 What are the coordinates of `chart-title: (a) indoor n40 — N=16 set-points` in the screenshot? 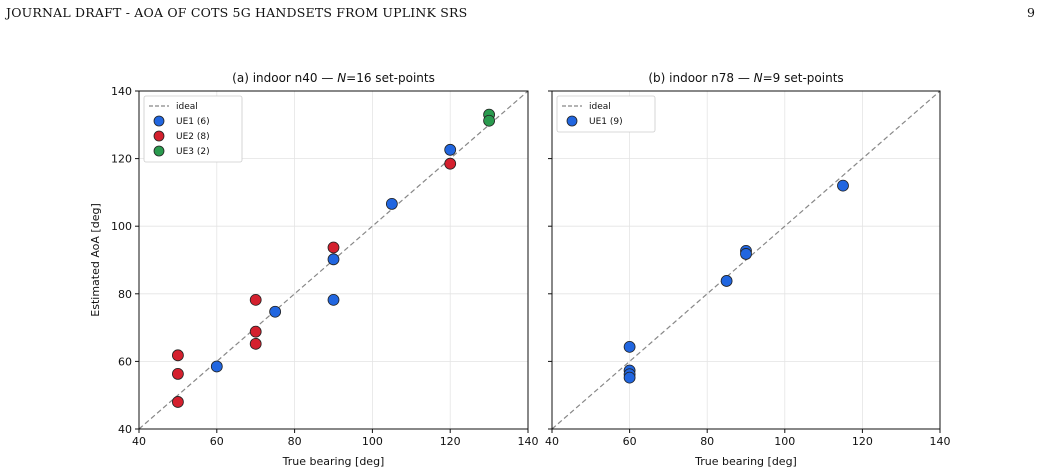 It's located at (333, 78).